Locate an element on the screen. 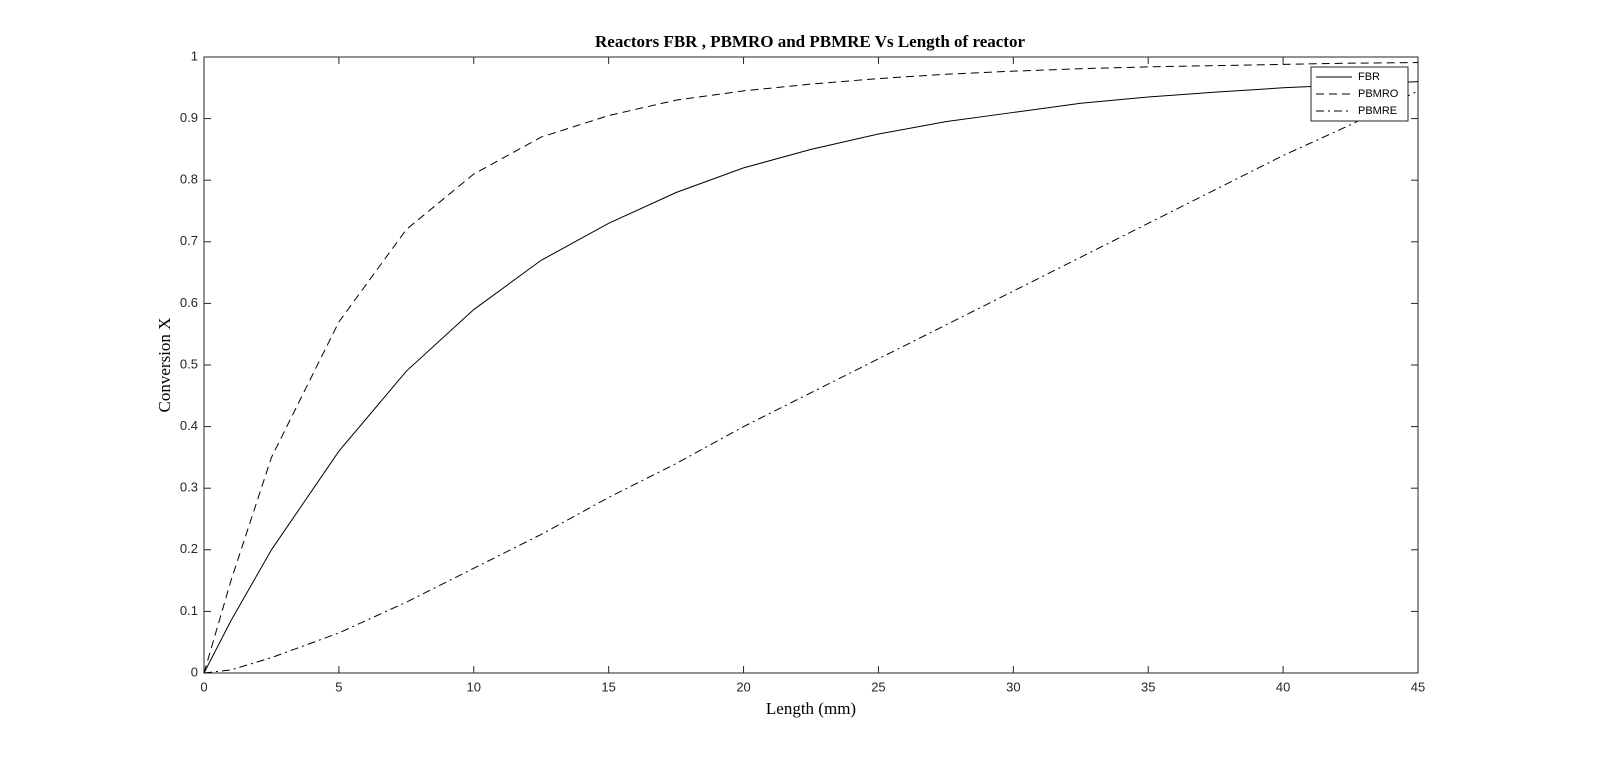 The width and height of the screenshot is (1600, 772). legend-box is located at coordinates (1359, 94).